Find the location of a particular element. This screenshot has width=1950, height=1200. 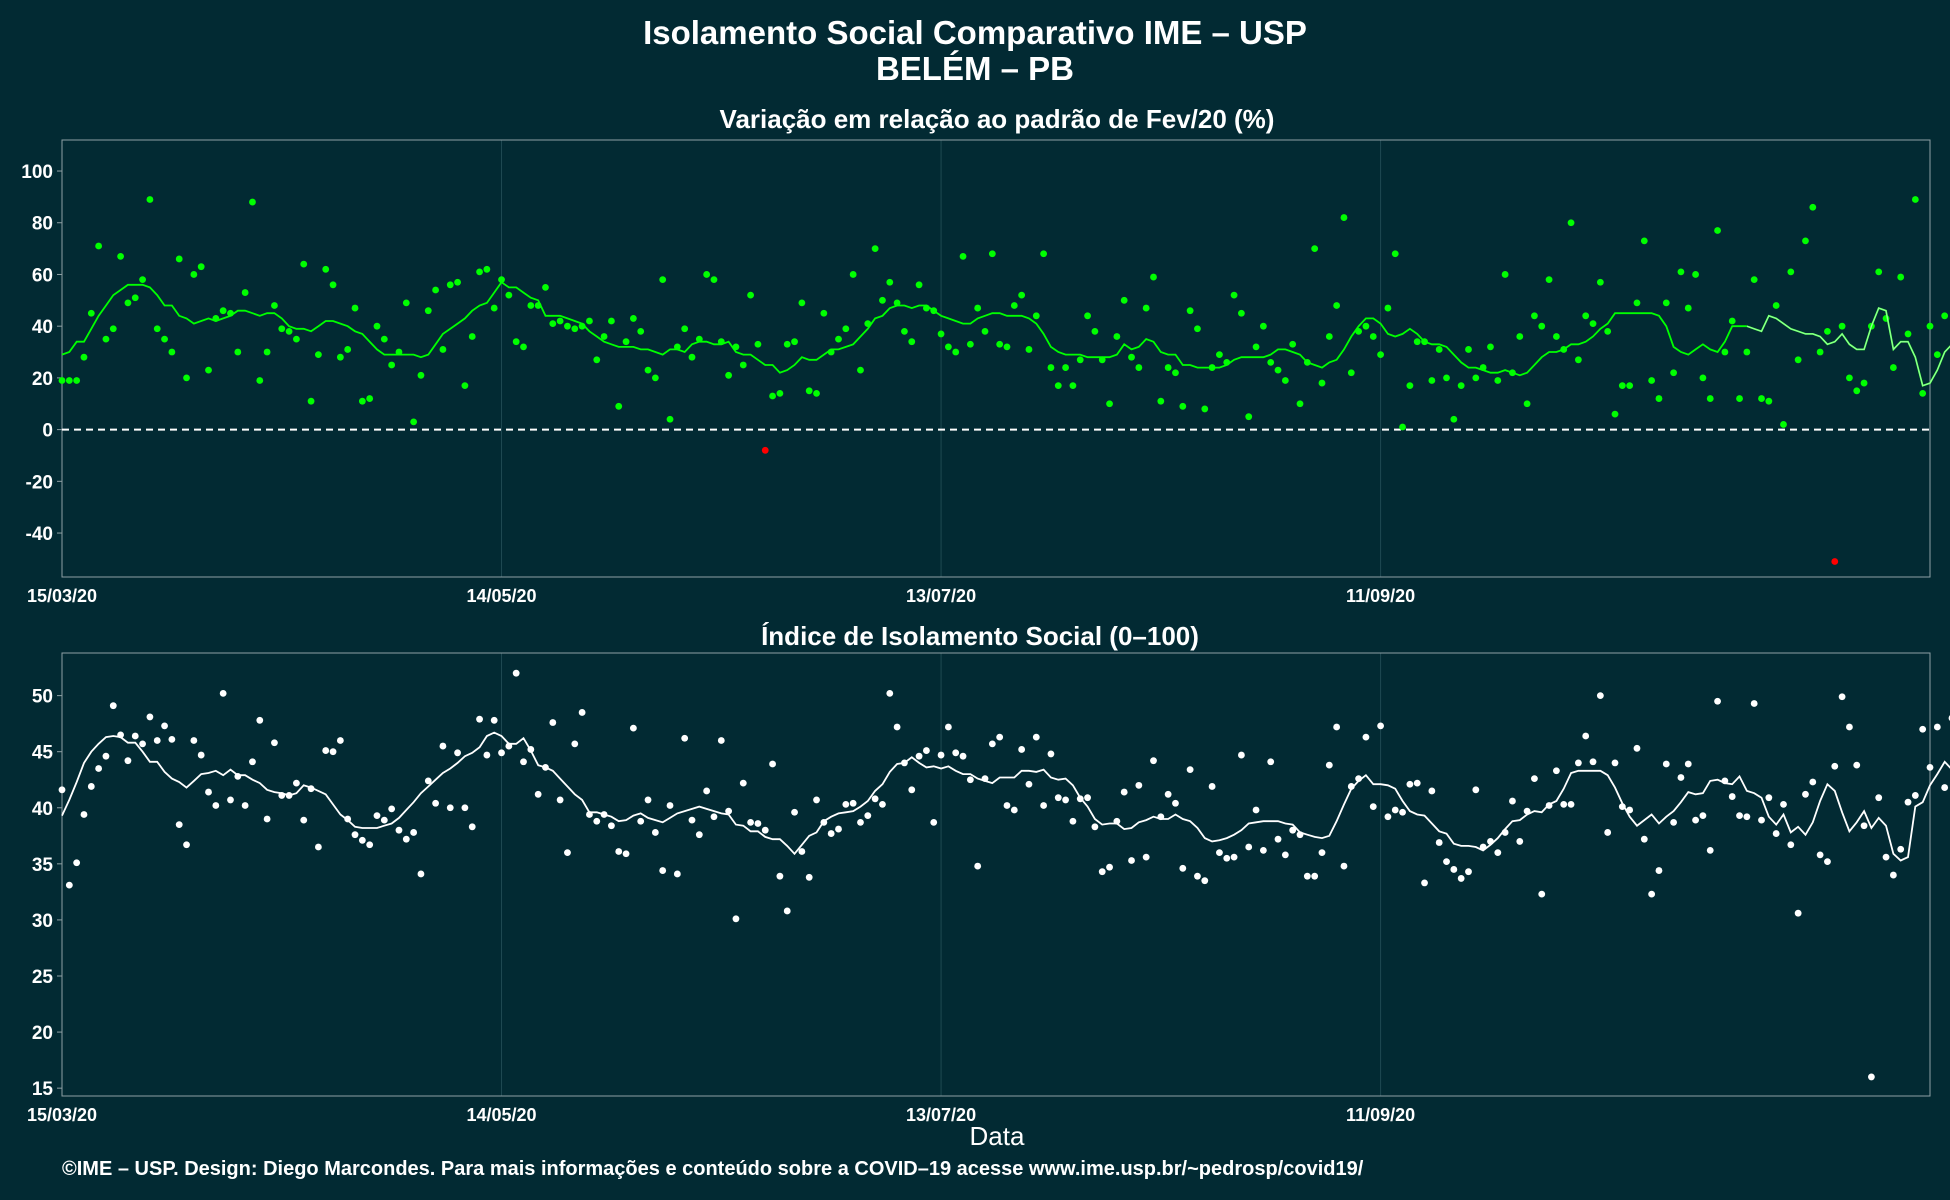

chart1-x-tick-label: 11/09/20 is located at coordinates (1380, 596).